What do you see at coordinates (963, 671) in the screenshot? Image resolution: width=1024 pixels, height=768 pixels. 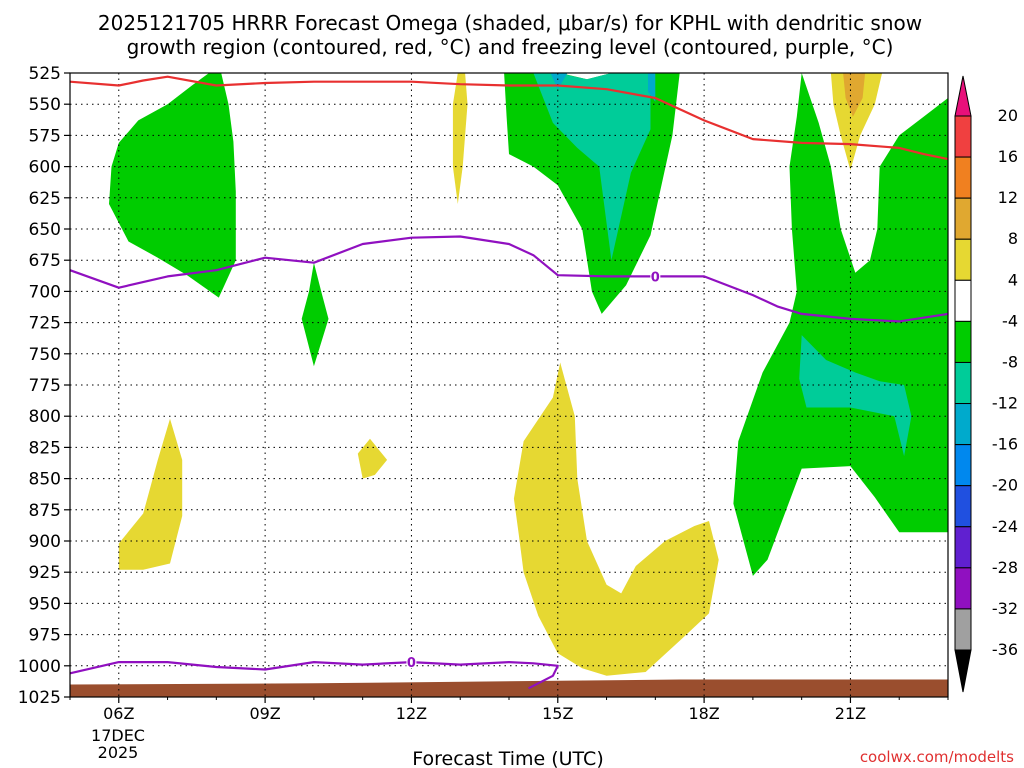 I see `colorbar-bottom-arrow` at bounding box center [963, 671].